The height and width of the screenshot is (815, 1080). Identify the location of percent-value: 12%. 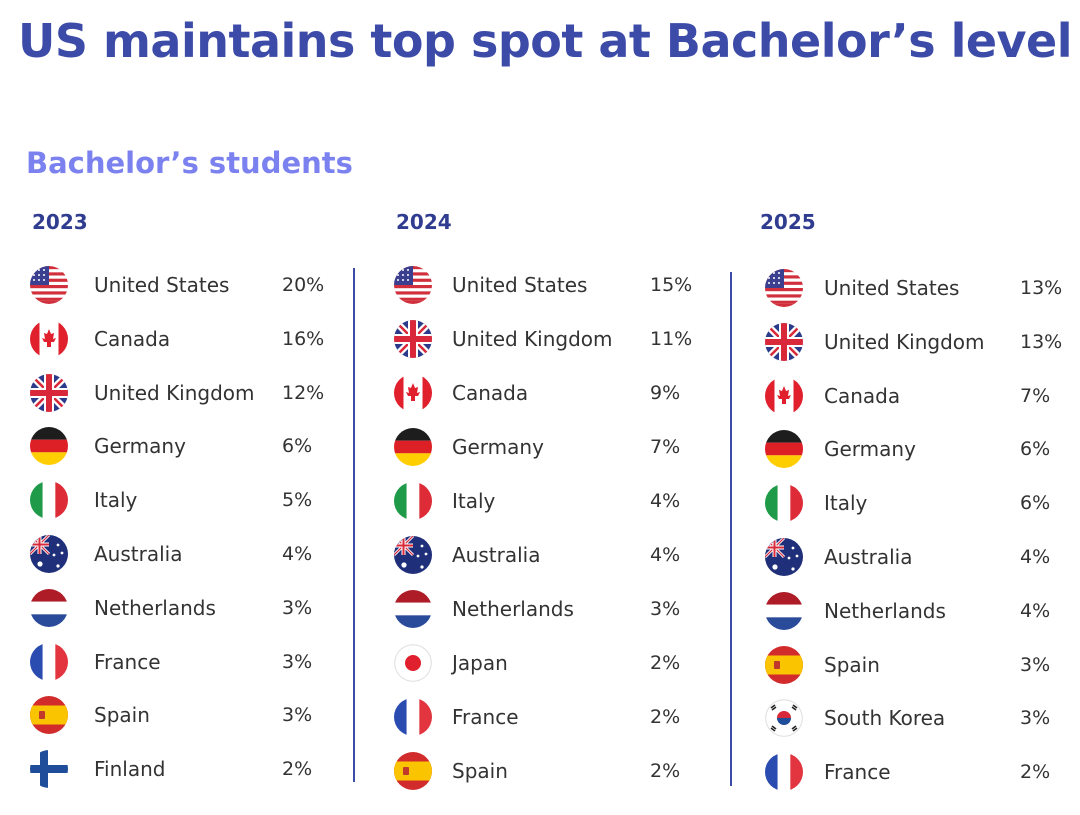
(303, 392).